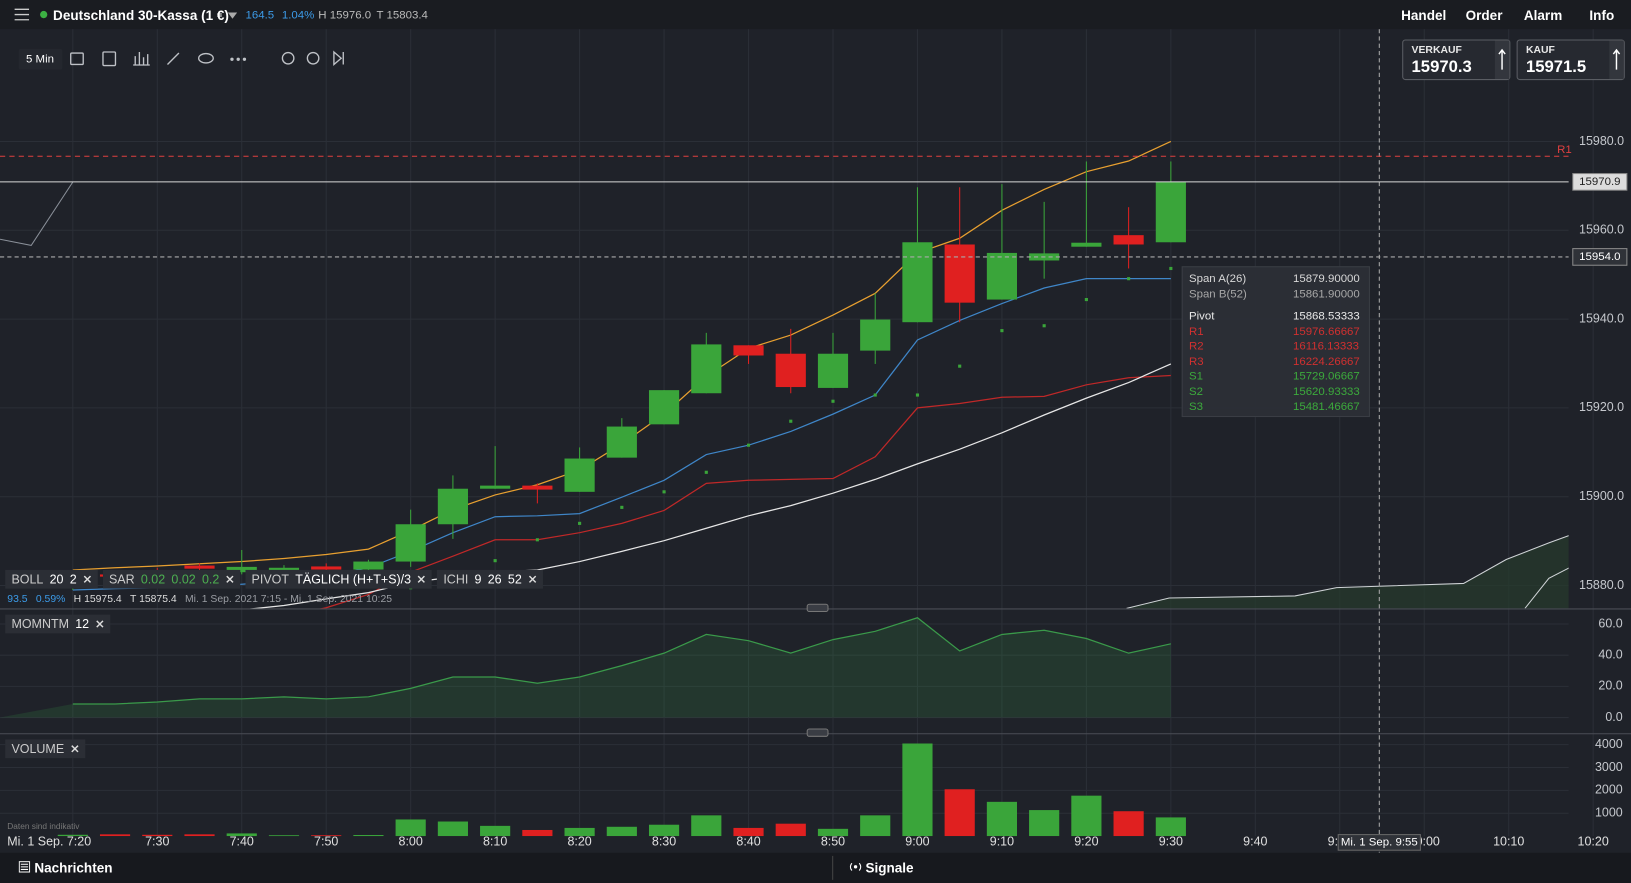 This screenshot has width=1631, height=883. What do you see at coordinates (1276, 294) in the screenshot?
I see `tooltip-row: Span B(52) 15861.90000` at bounding box center [1276, 294].